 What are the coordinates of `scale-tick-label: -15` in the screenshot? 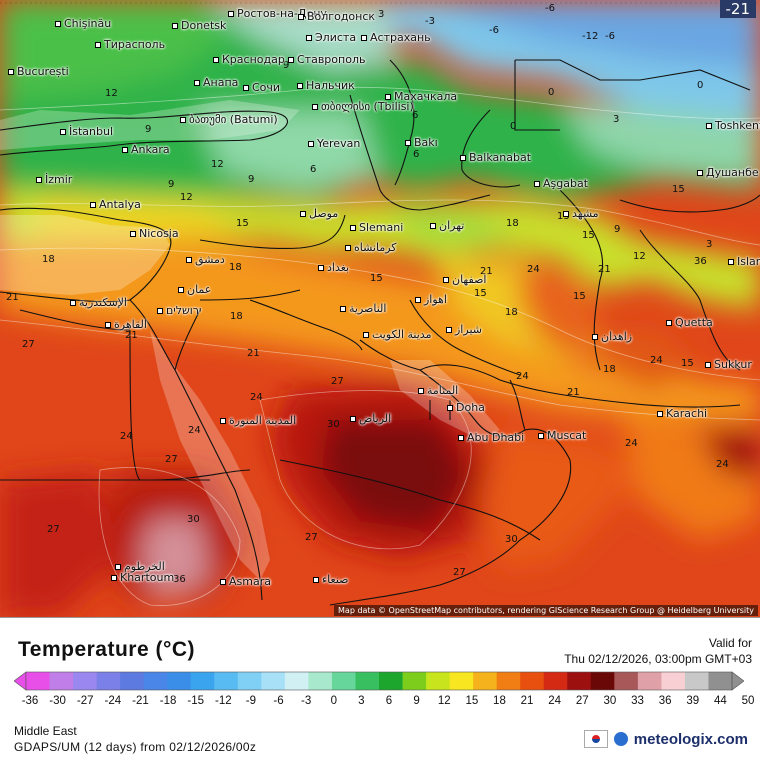 It's located at (195, 701).